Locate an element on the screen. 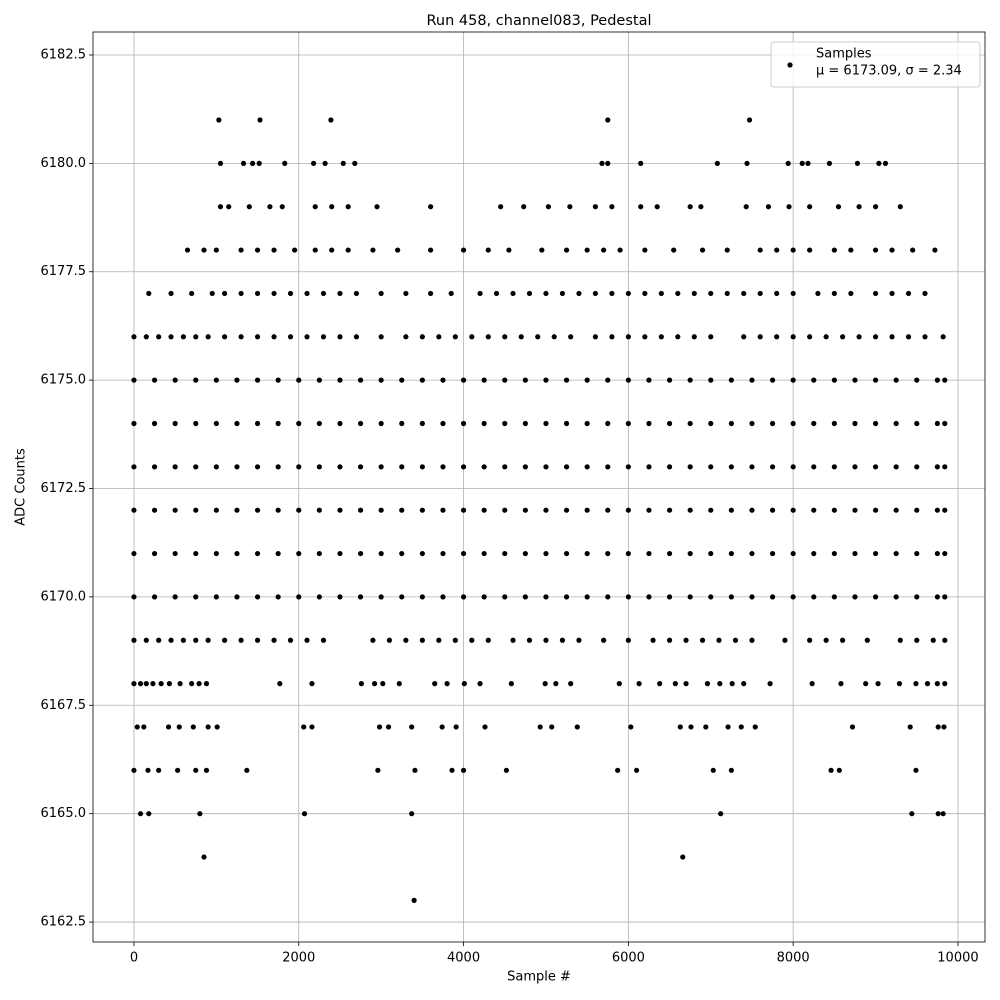 This screenshot has height=1000, width=1000. x-tick-label: 6000 is located at coordinates (628, 958).